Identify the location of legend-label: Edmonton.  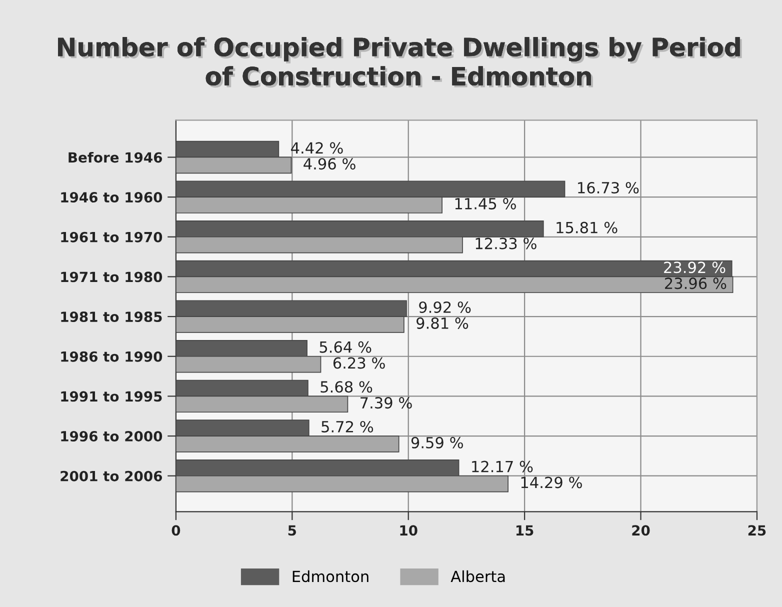
(330, 576).